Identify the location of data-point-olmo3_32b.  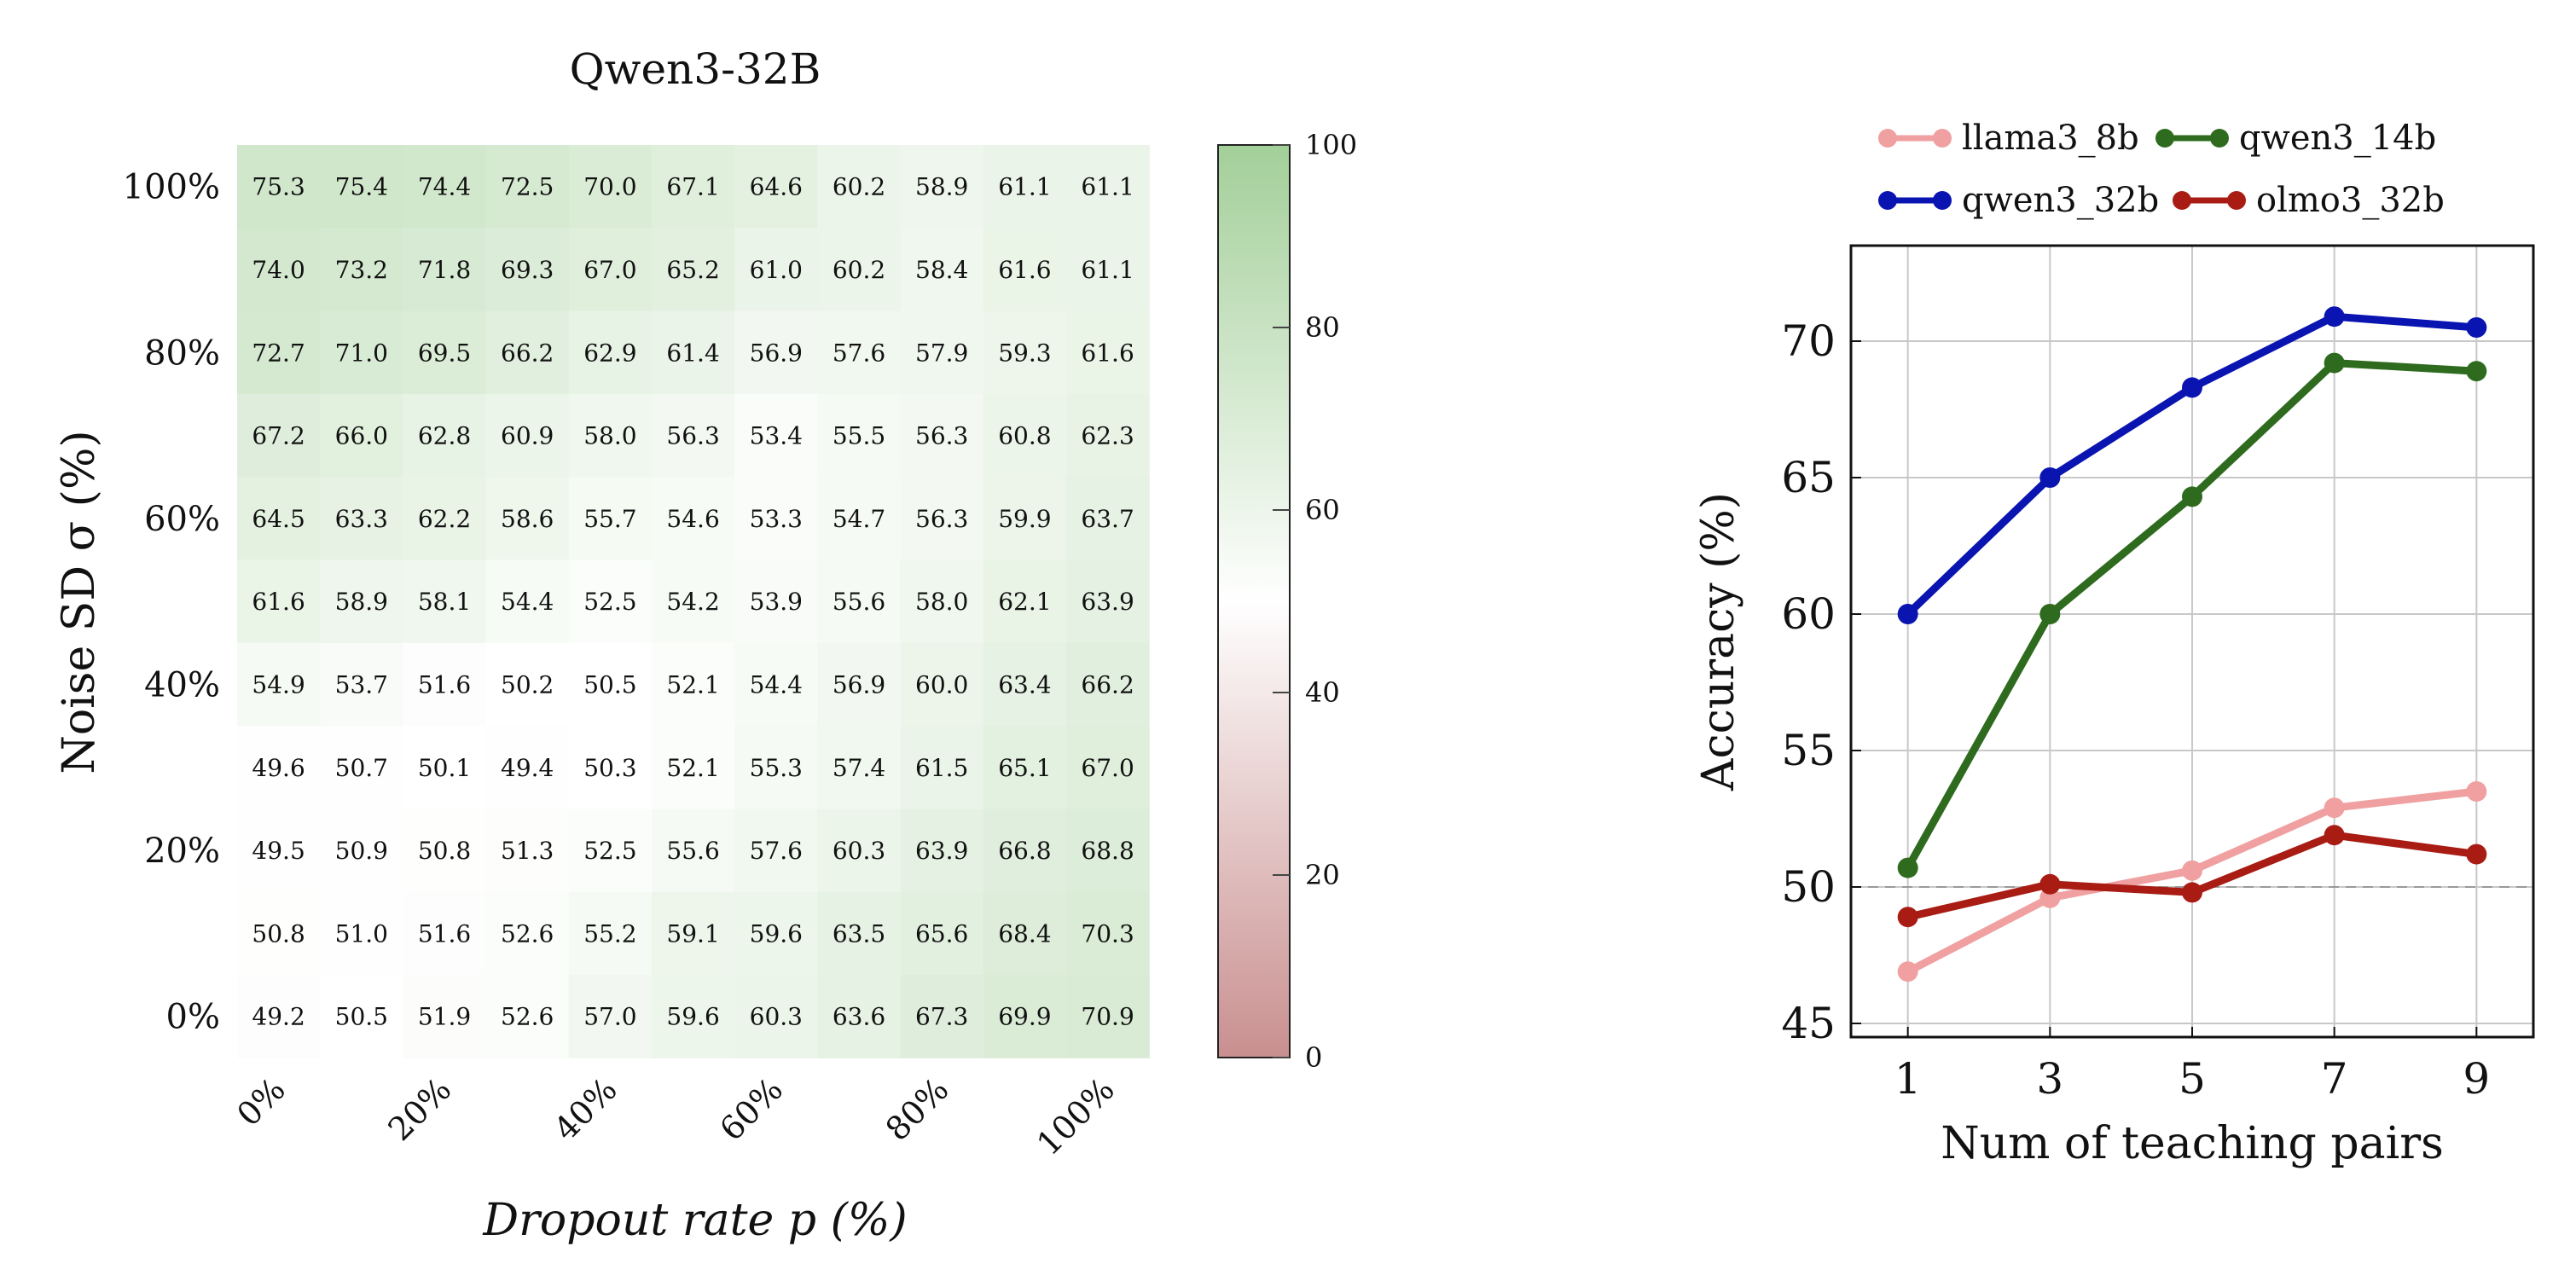
(2050, 884).